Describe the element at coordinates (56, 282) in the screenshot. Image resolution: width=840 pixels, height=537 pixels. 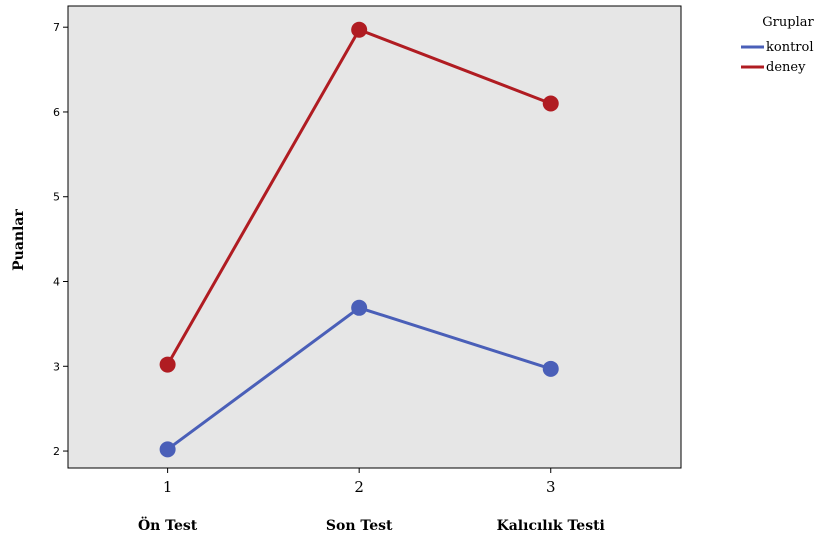
I see `y-tick-label: 4` at that location.